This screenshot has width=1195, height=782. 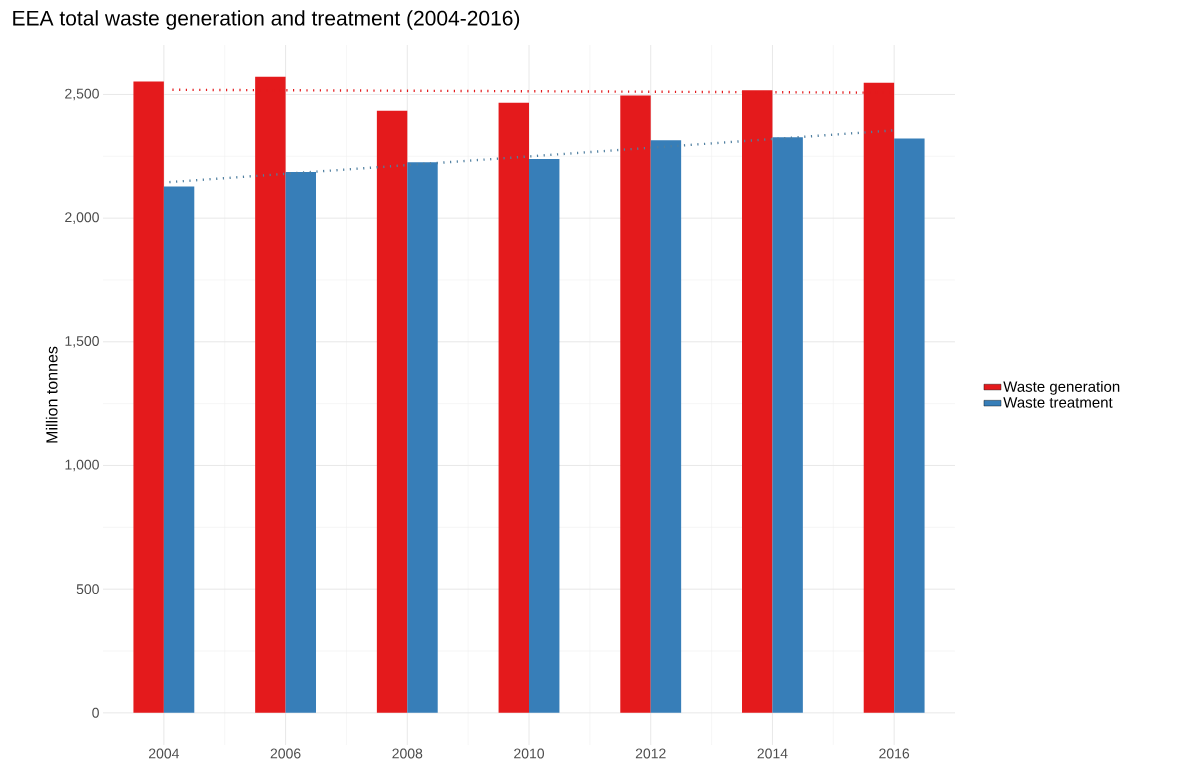 I want to click on chart-title: EEA total waste generation and treatment (2004-2016), so click(x=266, y=20).